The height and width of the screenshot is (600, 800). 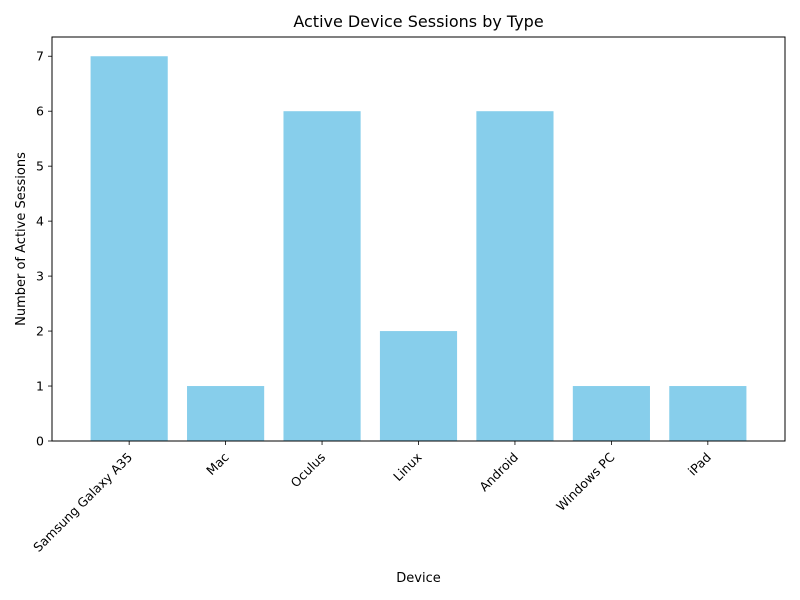 I want to click on x-tick-label: Windows PC, so click(x=585, y=481).